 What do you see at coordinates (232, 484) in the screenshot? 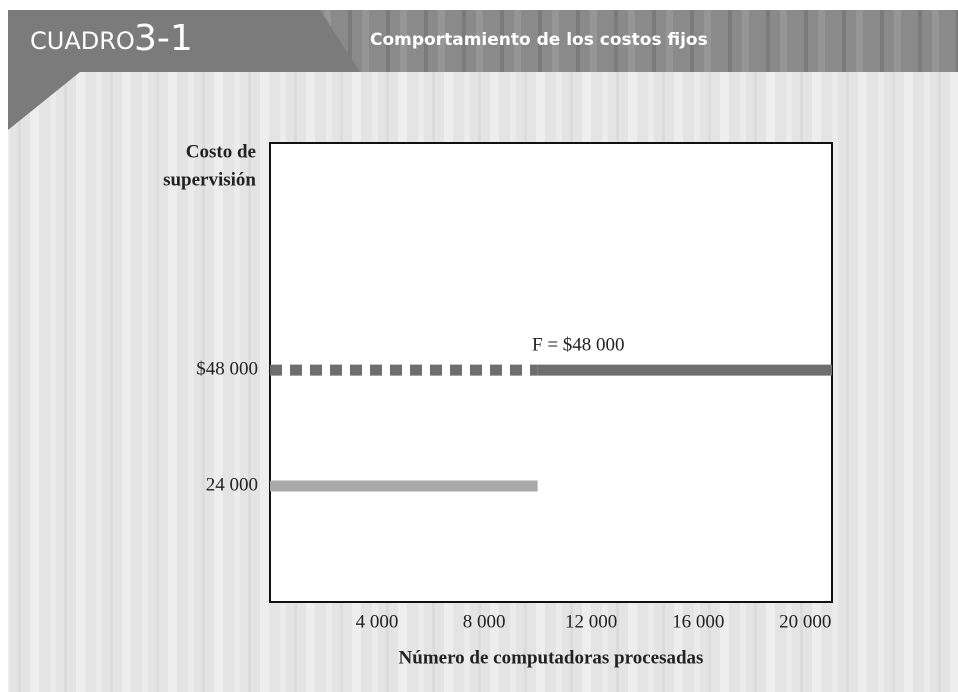
I see `y-tick-label: 24 000` at bounding box center [232, 484].